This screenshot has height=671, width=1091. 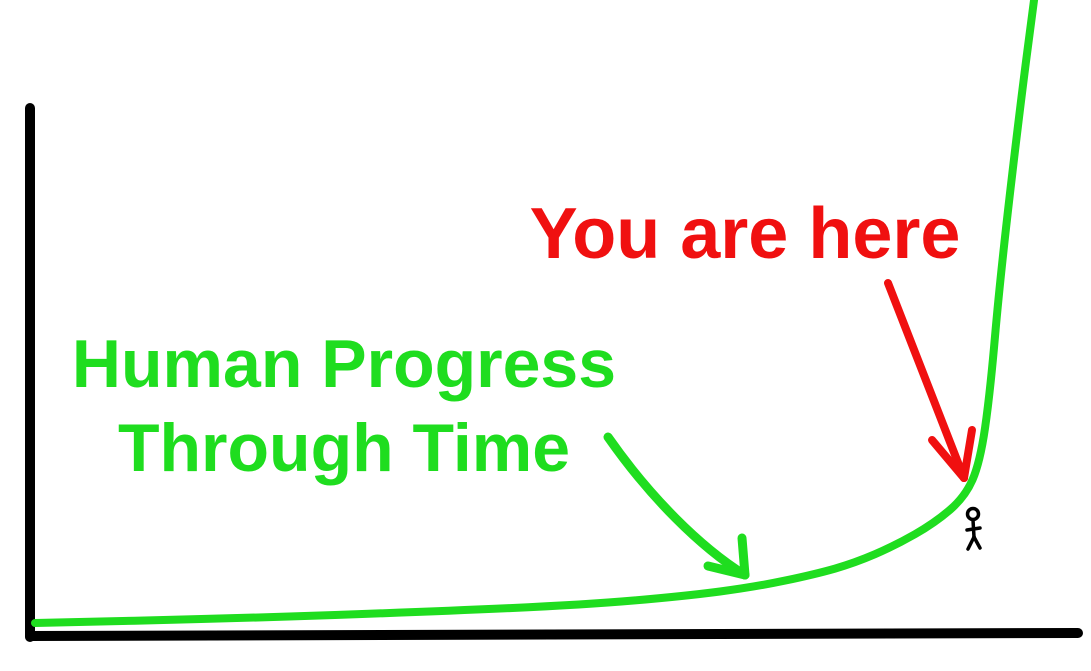 What do you see at coordinates (344, 364) in the screenshot?
I see `annotation-progress-line-1: Human Progress` at bounding box center [344, 364].